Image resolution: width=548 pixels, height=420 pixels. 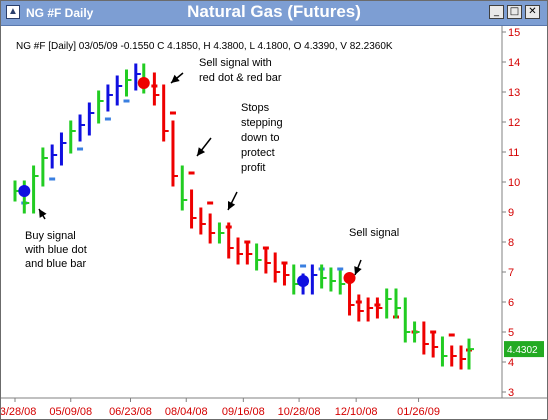 I want to click on stops-note: down to, so click(x=260, y=138).